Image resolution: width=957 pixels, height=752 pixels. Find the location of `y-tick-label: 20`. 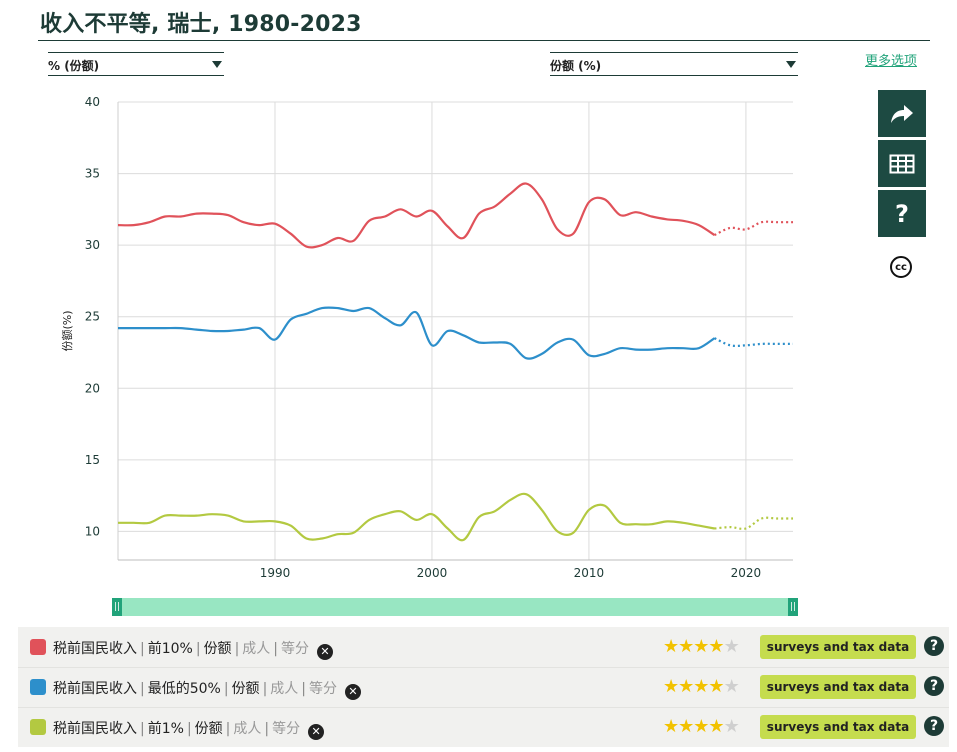

y-tick-label: 20 is located at coordinates (92, 388).